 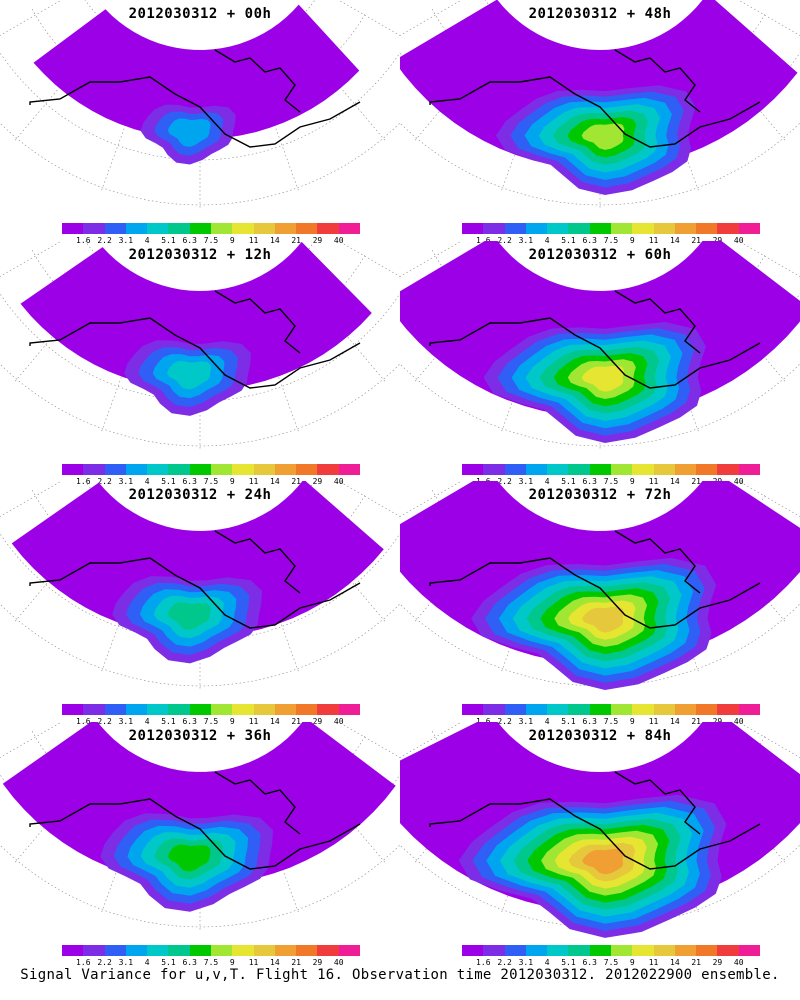 What do you see at coordinates (104, 721) in the screenshot?
I see `colorbar-tick-label: 2.2` at bounding box center [104, 721].